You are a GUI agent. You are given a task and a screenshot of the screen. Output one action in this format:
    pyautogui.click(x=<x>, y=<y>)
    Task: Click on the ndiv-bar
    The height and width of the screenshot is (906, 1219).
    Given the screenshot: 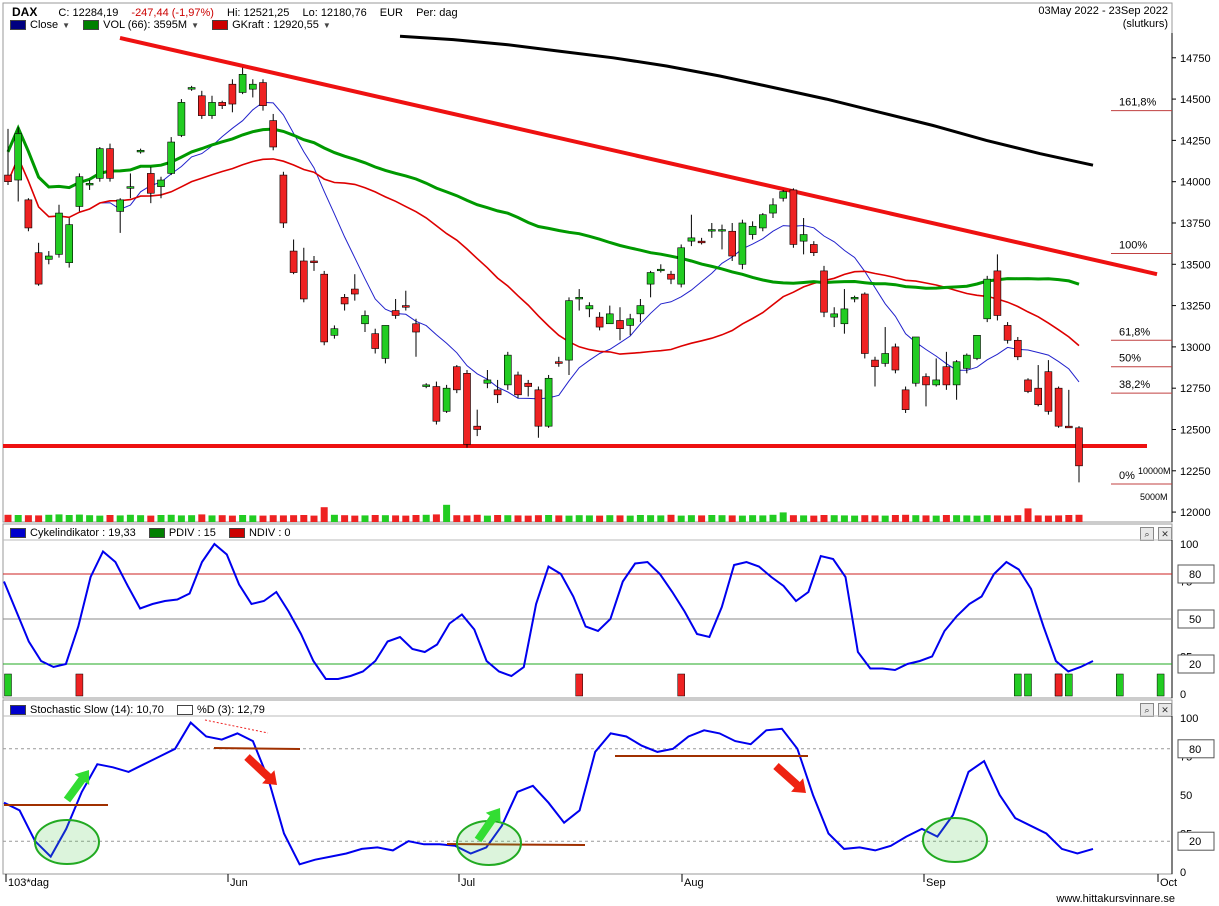 What is the action you would take?
    pyautogui.click(x=681, y=685)
    